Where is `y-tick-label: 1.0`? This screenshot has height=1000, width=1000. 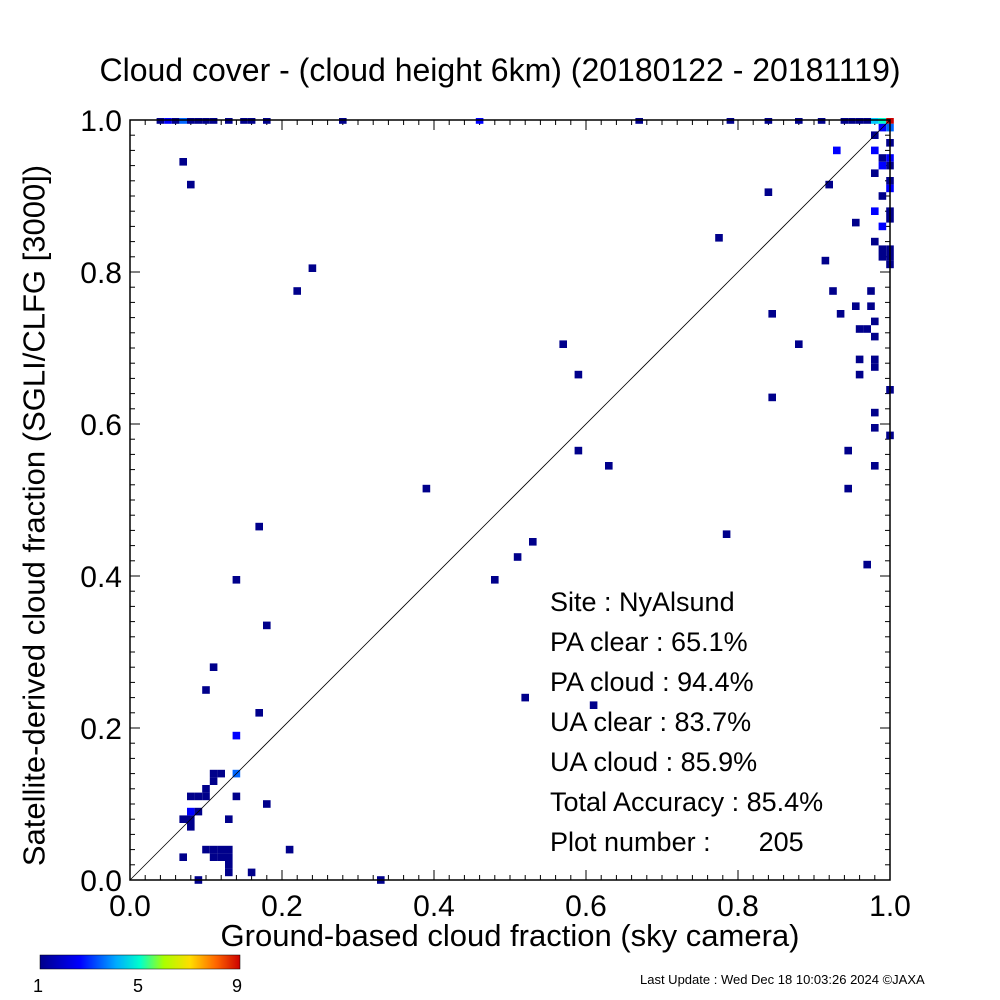 y-tick-label: 1.0 is located at coordinates (101, 121).